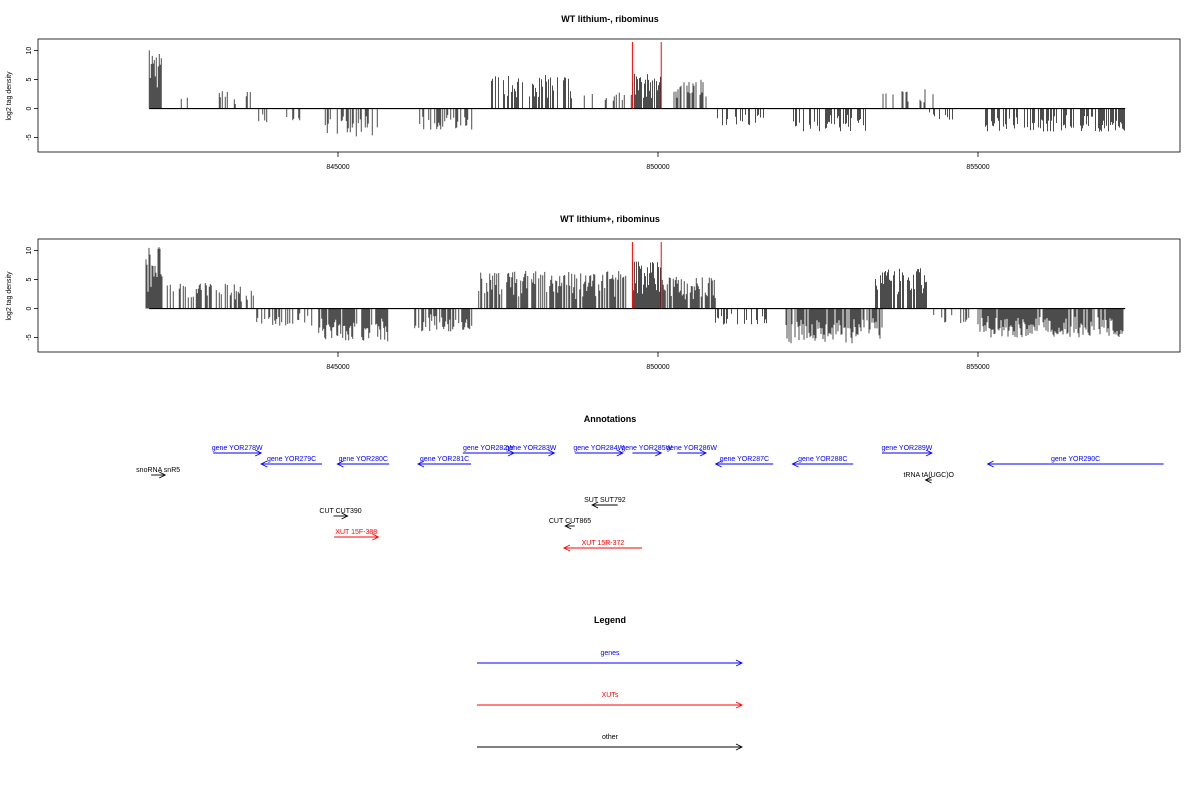 The width and height of the screenshot is (1200, 800). Describe the element at coordinates (363, 459) in the screenshot. I see `annotation-label: gene YOR280C` at that location.